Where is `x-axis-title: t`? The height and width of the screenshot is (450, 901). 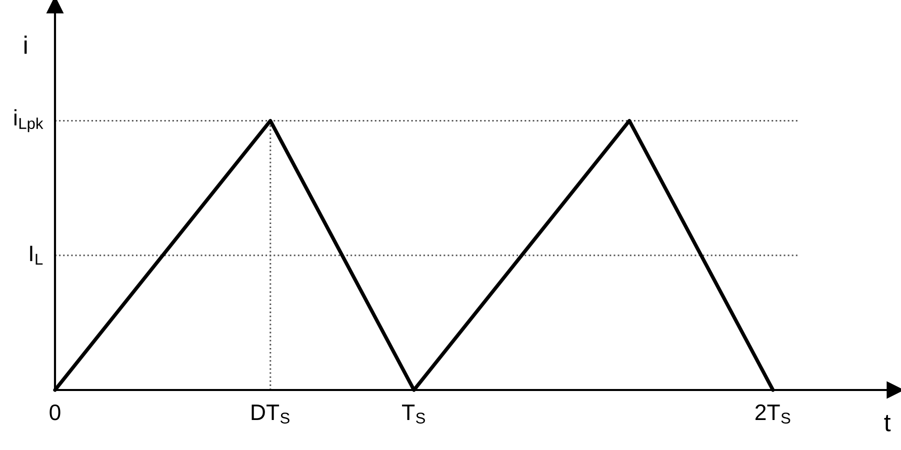
x-axis-title: t is located at coordinates (887, 423).